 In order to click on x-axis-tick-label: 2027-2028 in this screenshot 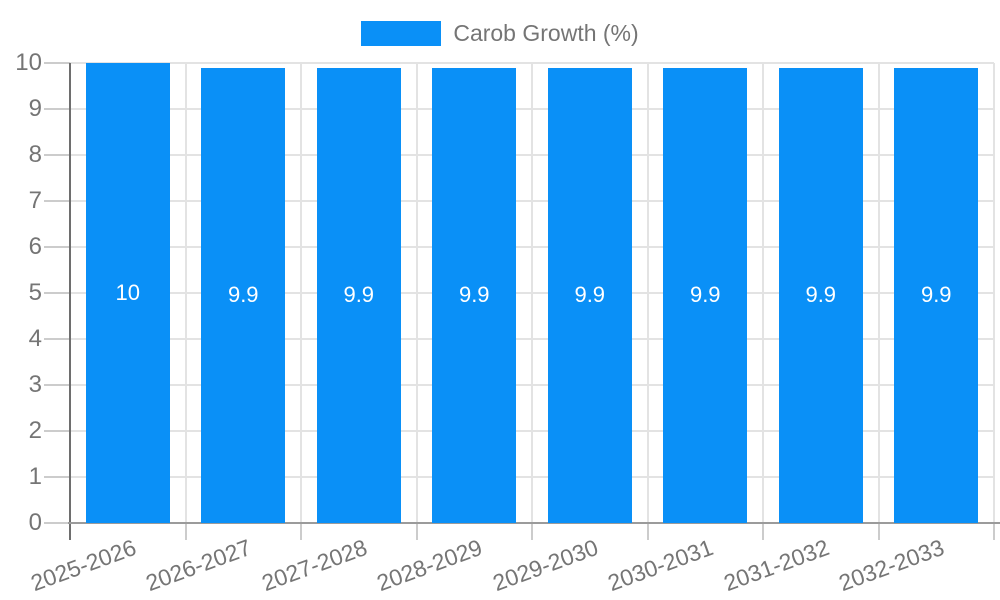, I will do `click(314, 565)`.